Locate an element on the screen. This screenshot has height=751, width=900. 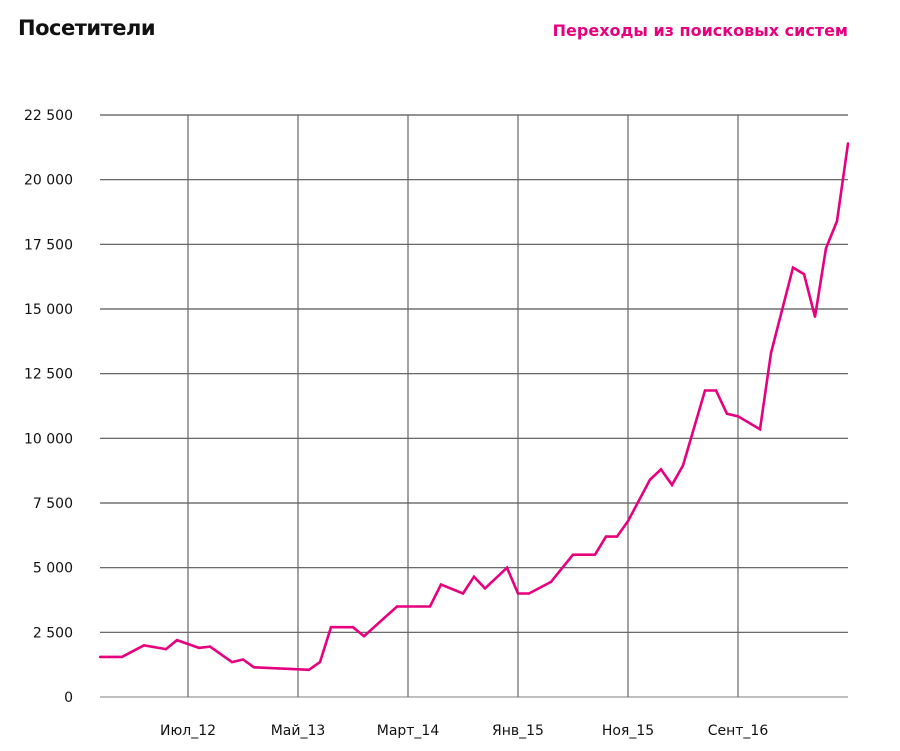
y-tick-label: 2 500 is located at coordinates (53, 633).